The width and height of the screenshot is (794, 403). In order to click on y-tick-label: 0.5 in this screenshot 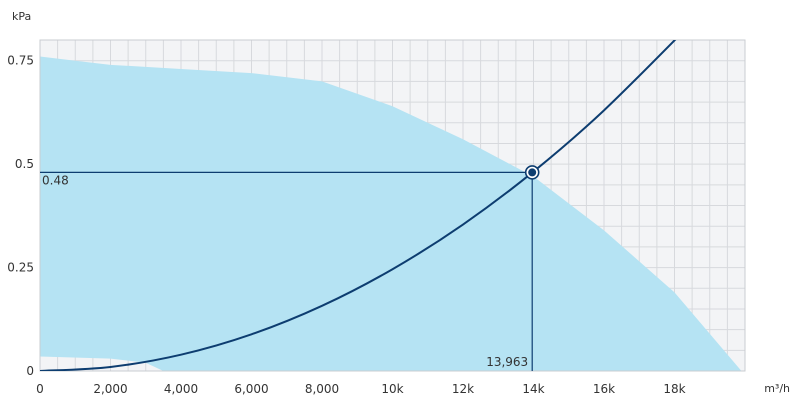, I will do `click(24, 164)`.